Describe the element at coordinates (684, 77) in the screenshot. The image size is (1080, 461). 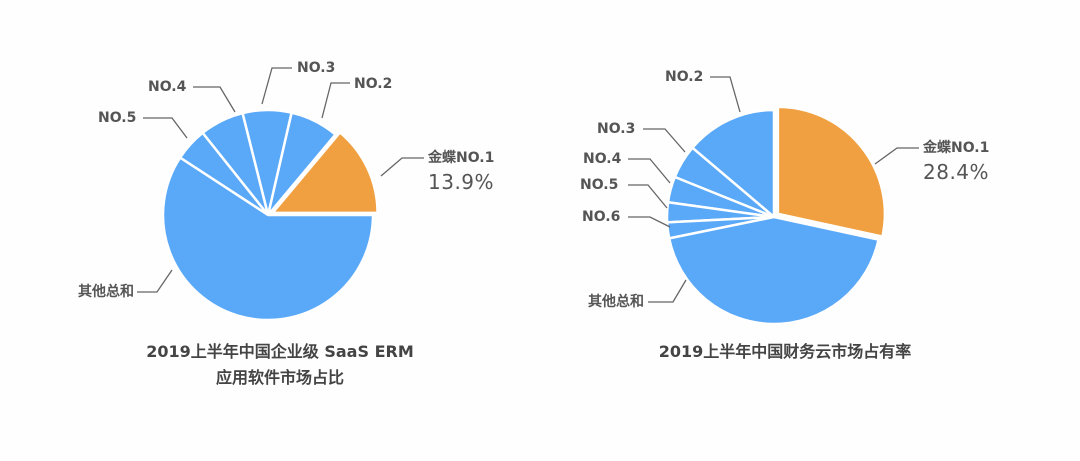
I see `right-label-no2: NO.2` at that location.